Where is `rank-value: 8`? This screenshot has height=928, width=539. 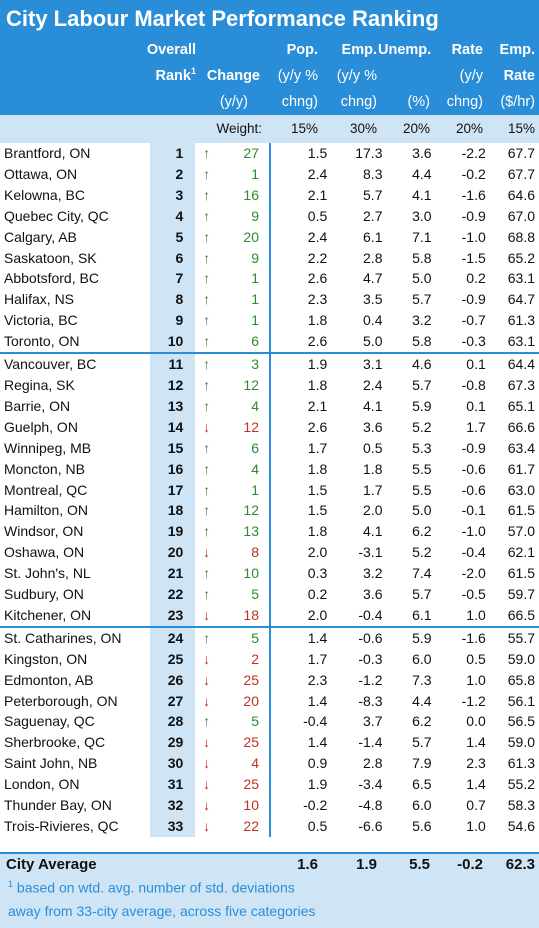
rank-value: 8 is located at coordinates (173, 300).